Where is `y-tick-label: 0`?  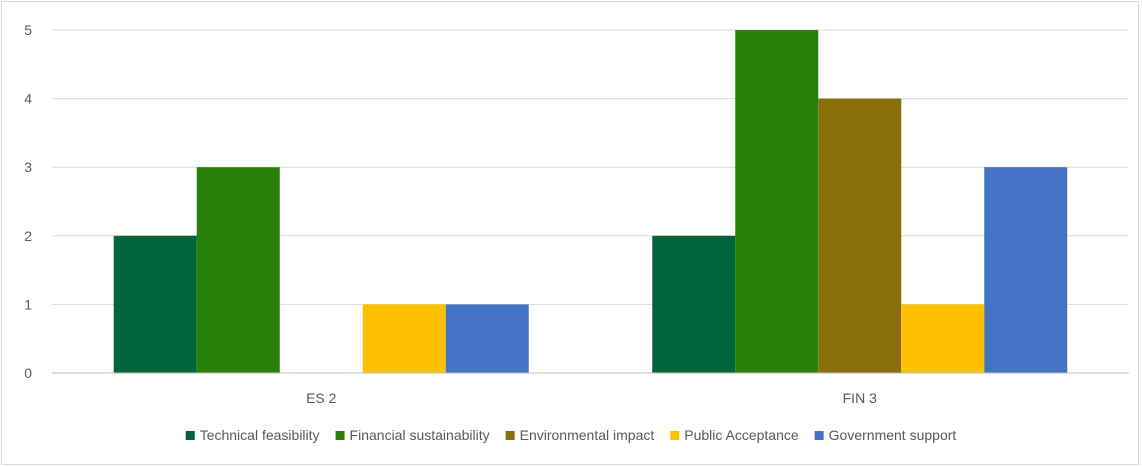
y-tick-label: 0 is located at coordinates (28, 373).